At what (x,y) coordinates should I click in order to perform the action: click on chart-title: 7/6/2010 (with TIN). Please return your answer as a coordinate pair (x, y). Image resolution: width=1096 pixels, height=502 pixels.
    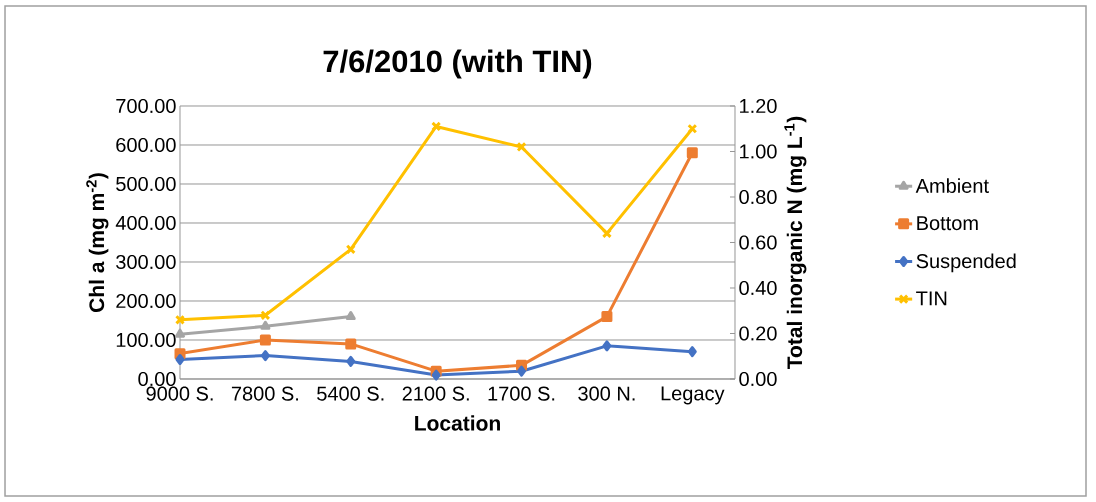
    Looking at the image, I should click on (457, 64).